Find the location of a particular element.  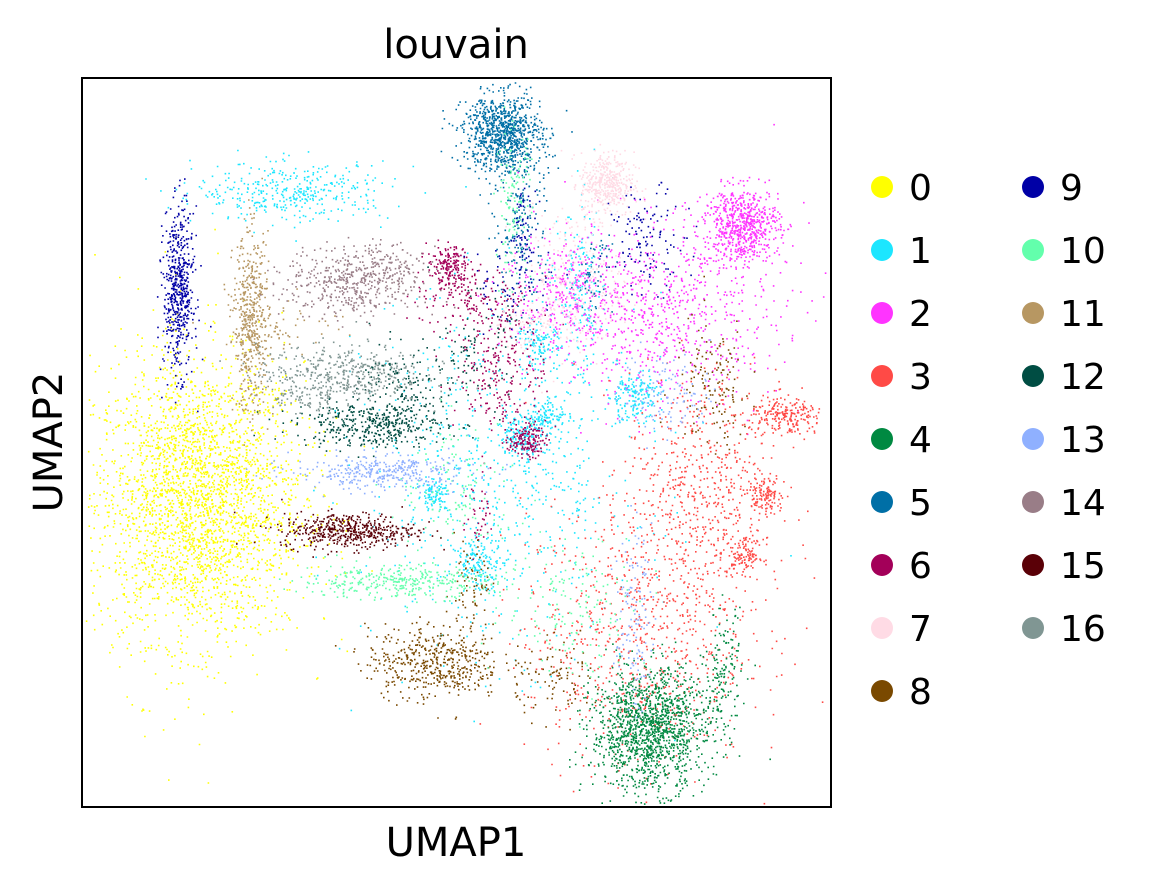

legend-item-14: 14 is located at coordinates (1064, 503).